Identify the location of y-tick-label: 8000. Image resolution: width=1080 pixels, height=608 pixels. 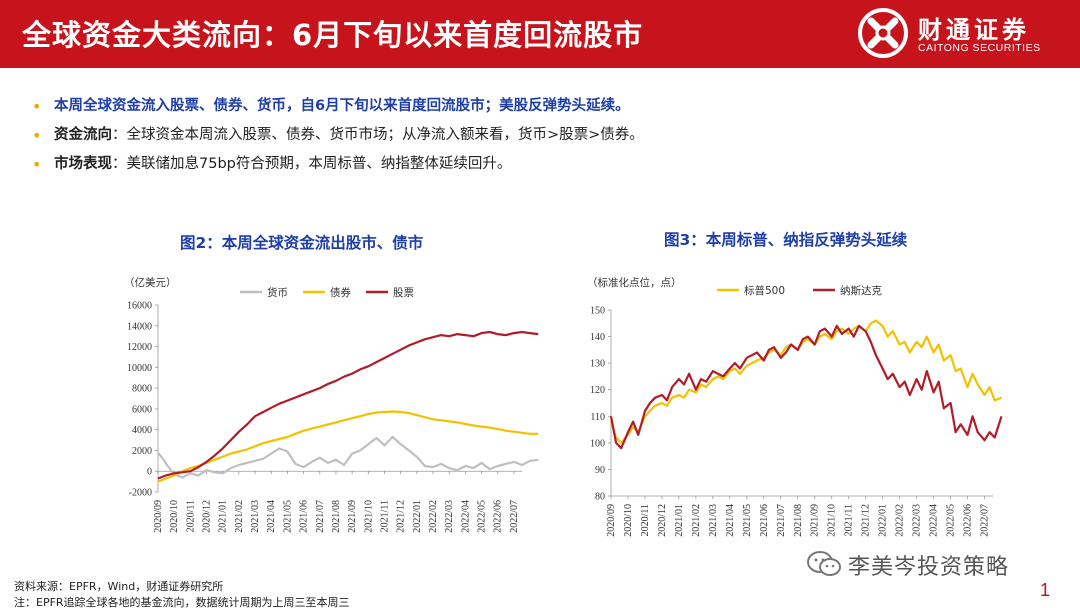
(142, 389).